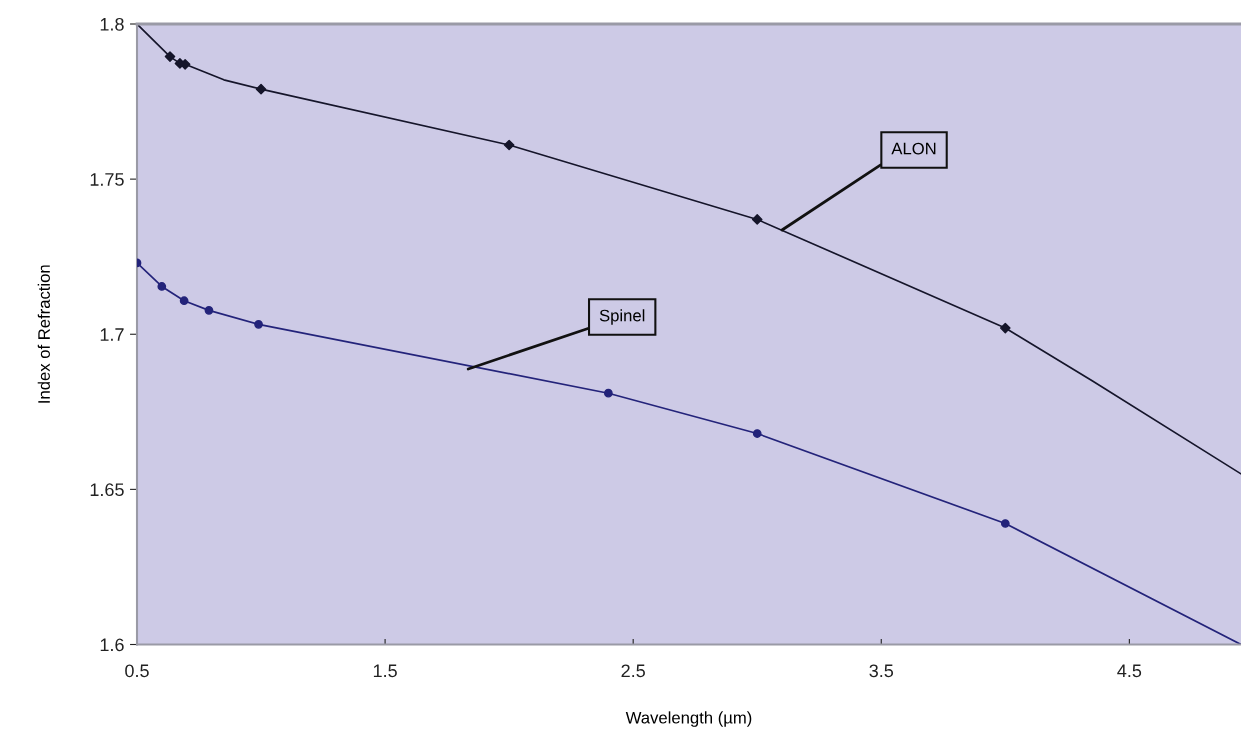 The image size is (1241, 752). What do you see at coordinates (107, 490) in the screenshot?
I see `y-tick-label: 1.65` at bounding box center [107, 490].